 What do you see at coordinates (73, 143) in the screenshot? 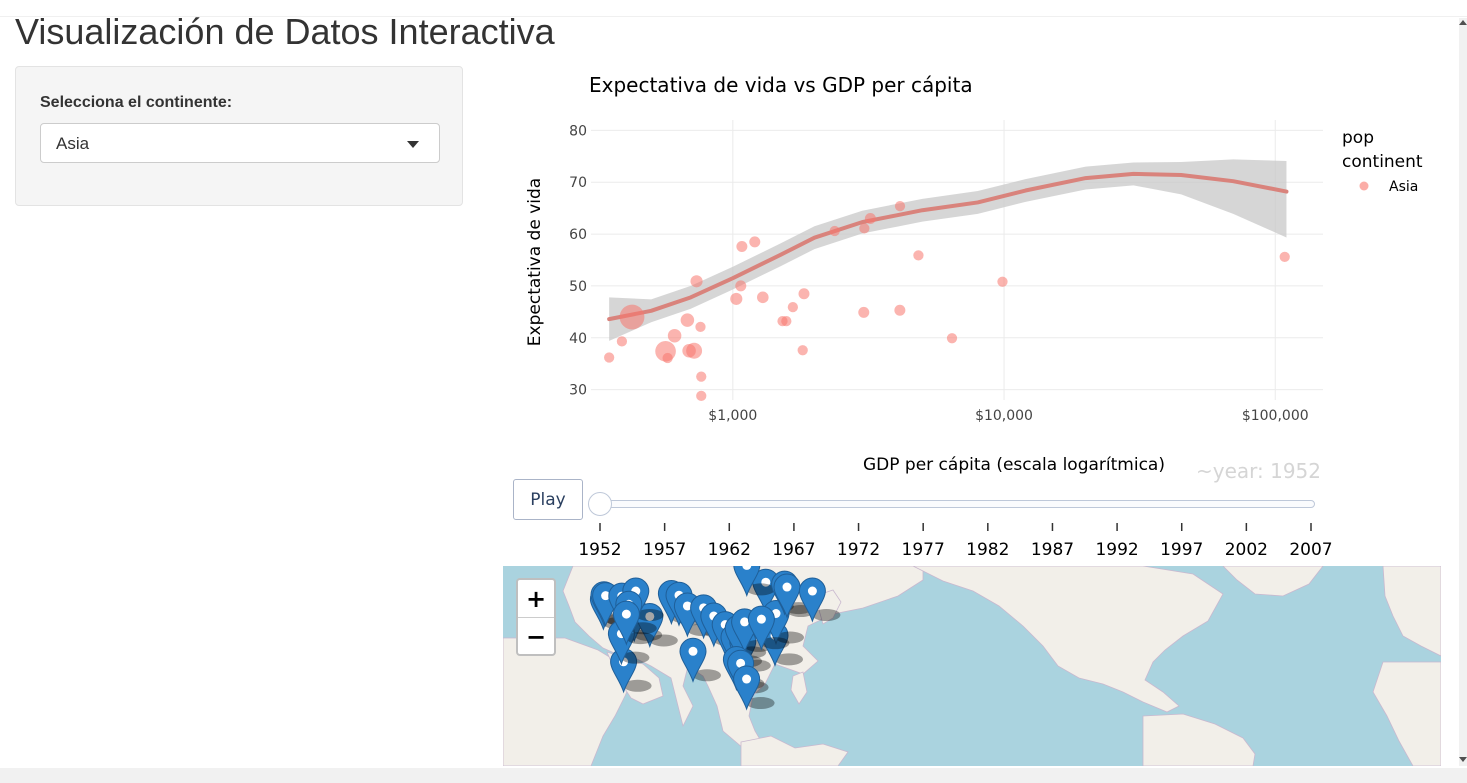
I see `continent-select-value: Asia` at bounding box center [73, 143].